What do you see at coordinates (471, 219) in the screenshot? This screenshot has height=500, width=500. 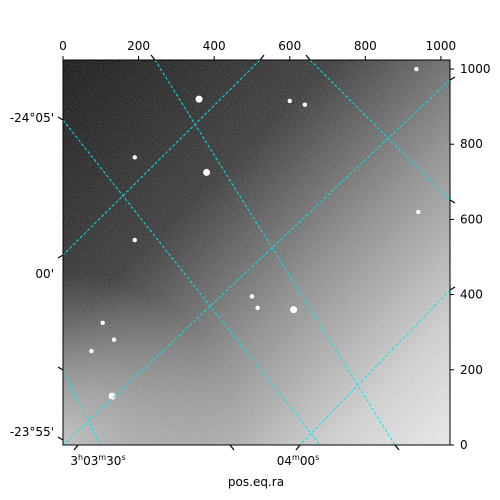 I see `y-tick-label-3: 600` at bounding box center [471, 219].